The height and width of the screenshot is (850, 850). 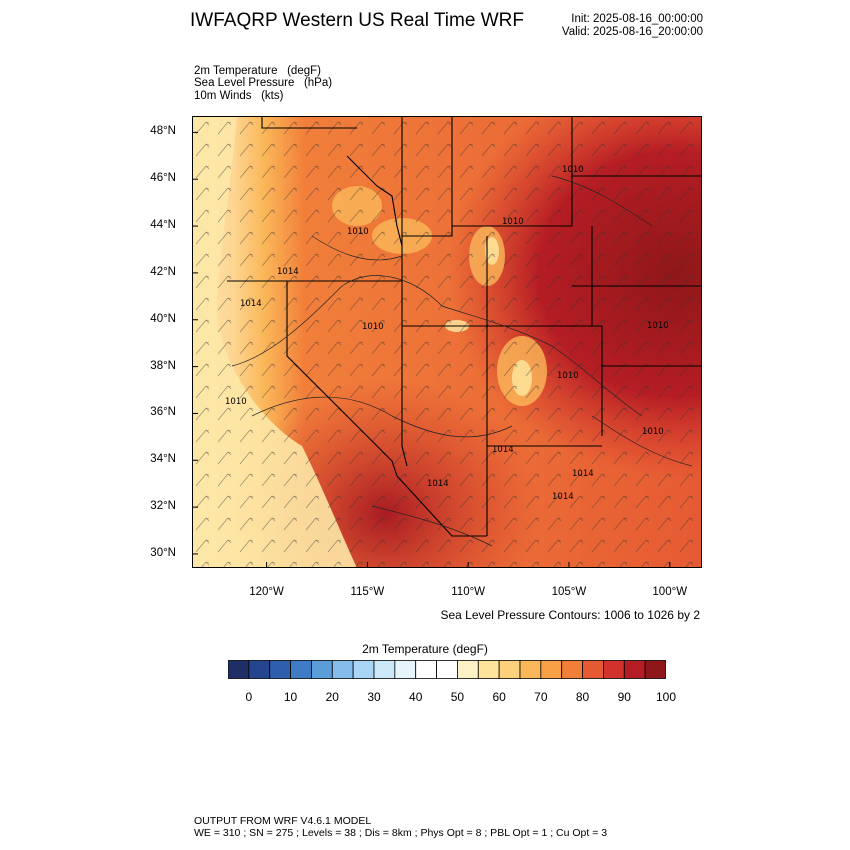 I want to click on latitude-label: 30°N, so click(x=163, y=552).